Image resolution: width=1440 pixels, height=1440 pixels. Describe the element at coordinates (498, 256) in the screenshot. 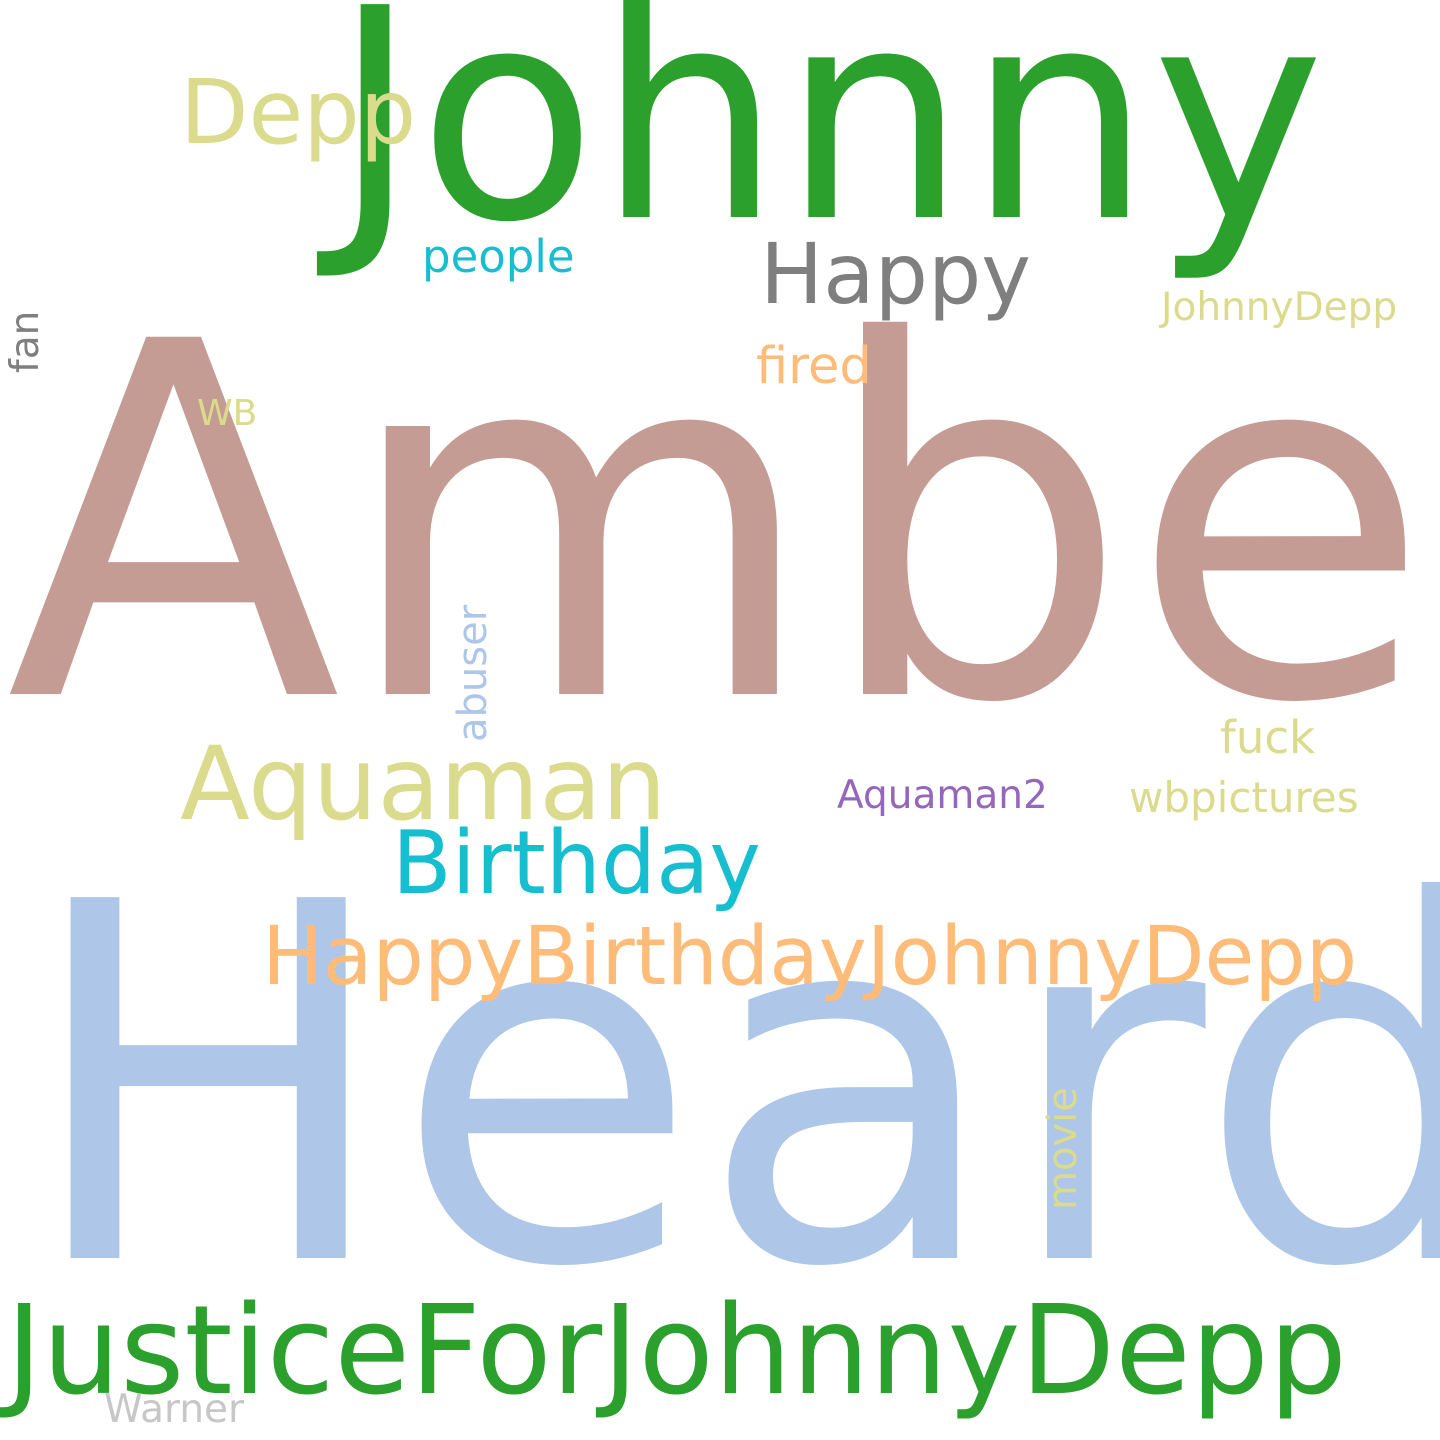

I see `word-people: people` at that location.